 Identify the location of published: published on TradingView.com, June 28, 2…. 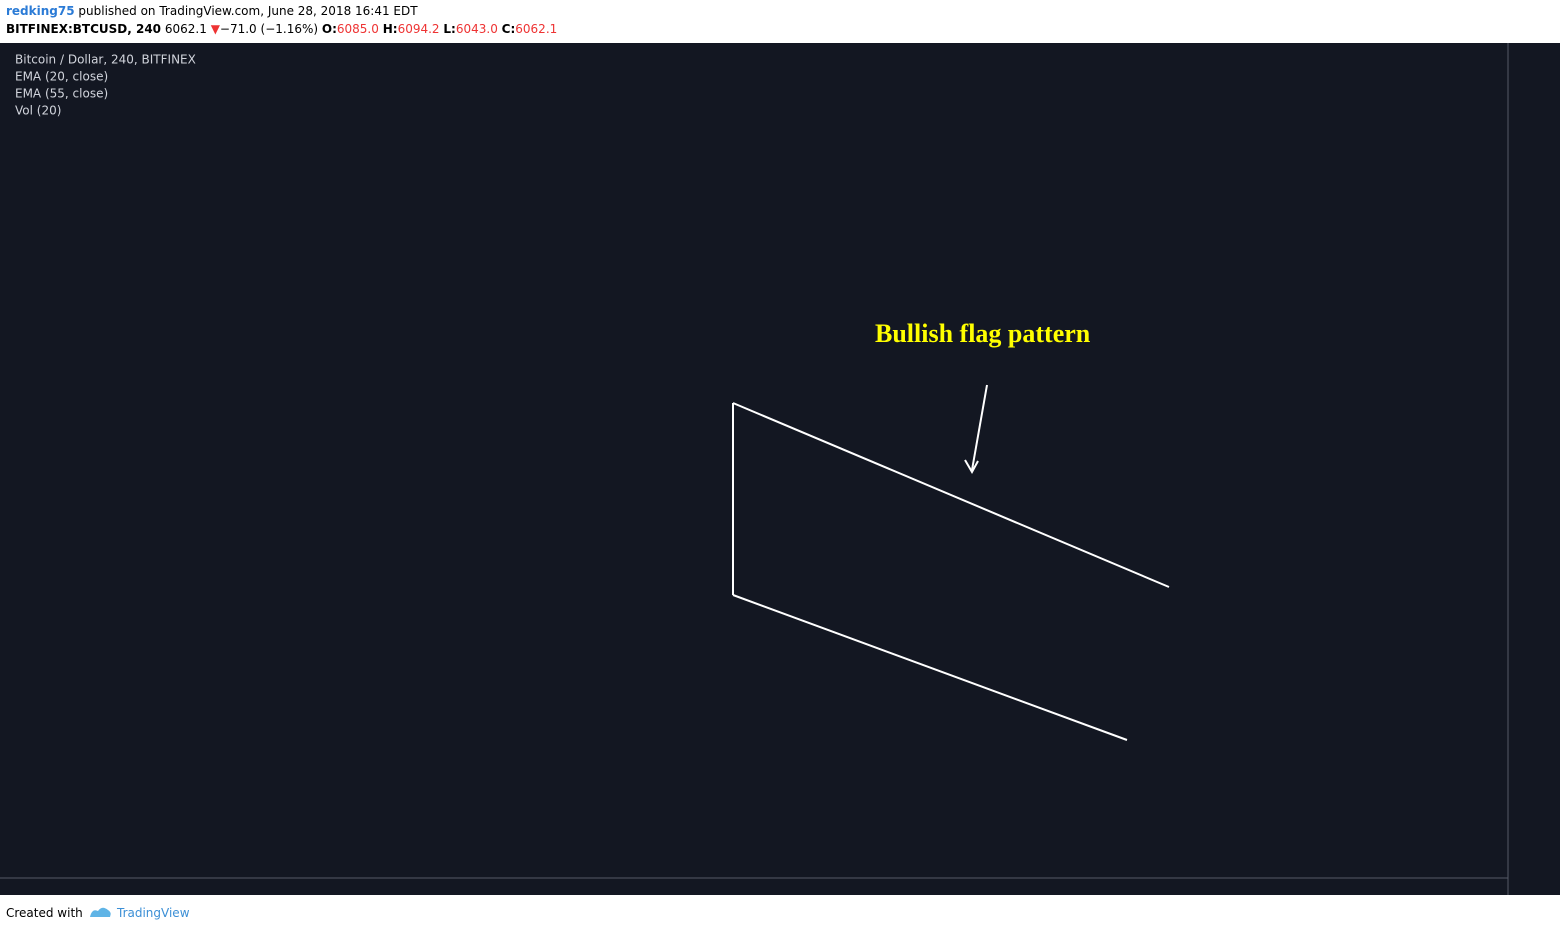
(248, 11).